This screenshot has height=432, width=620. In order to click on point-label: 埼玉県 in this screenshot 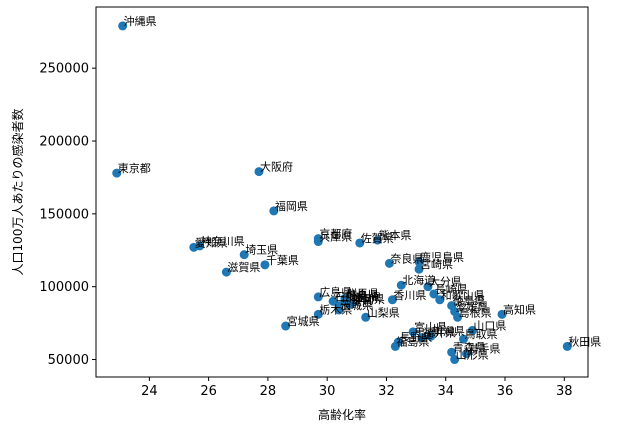, I will do `click(261, 250)`.